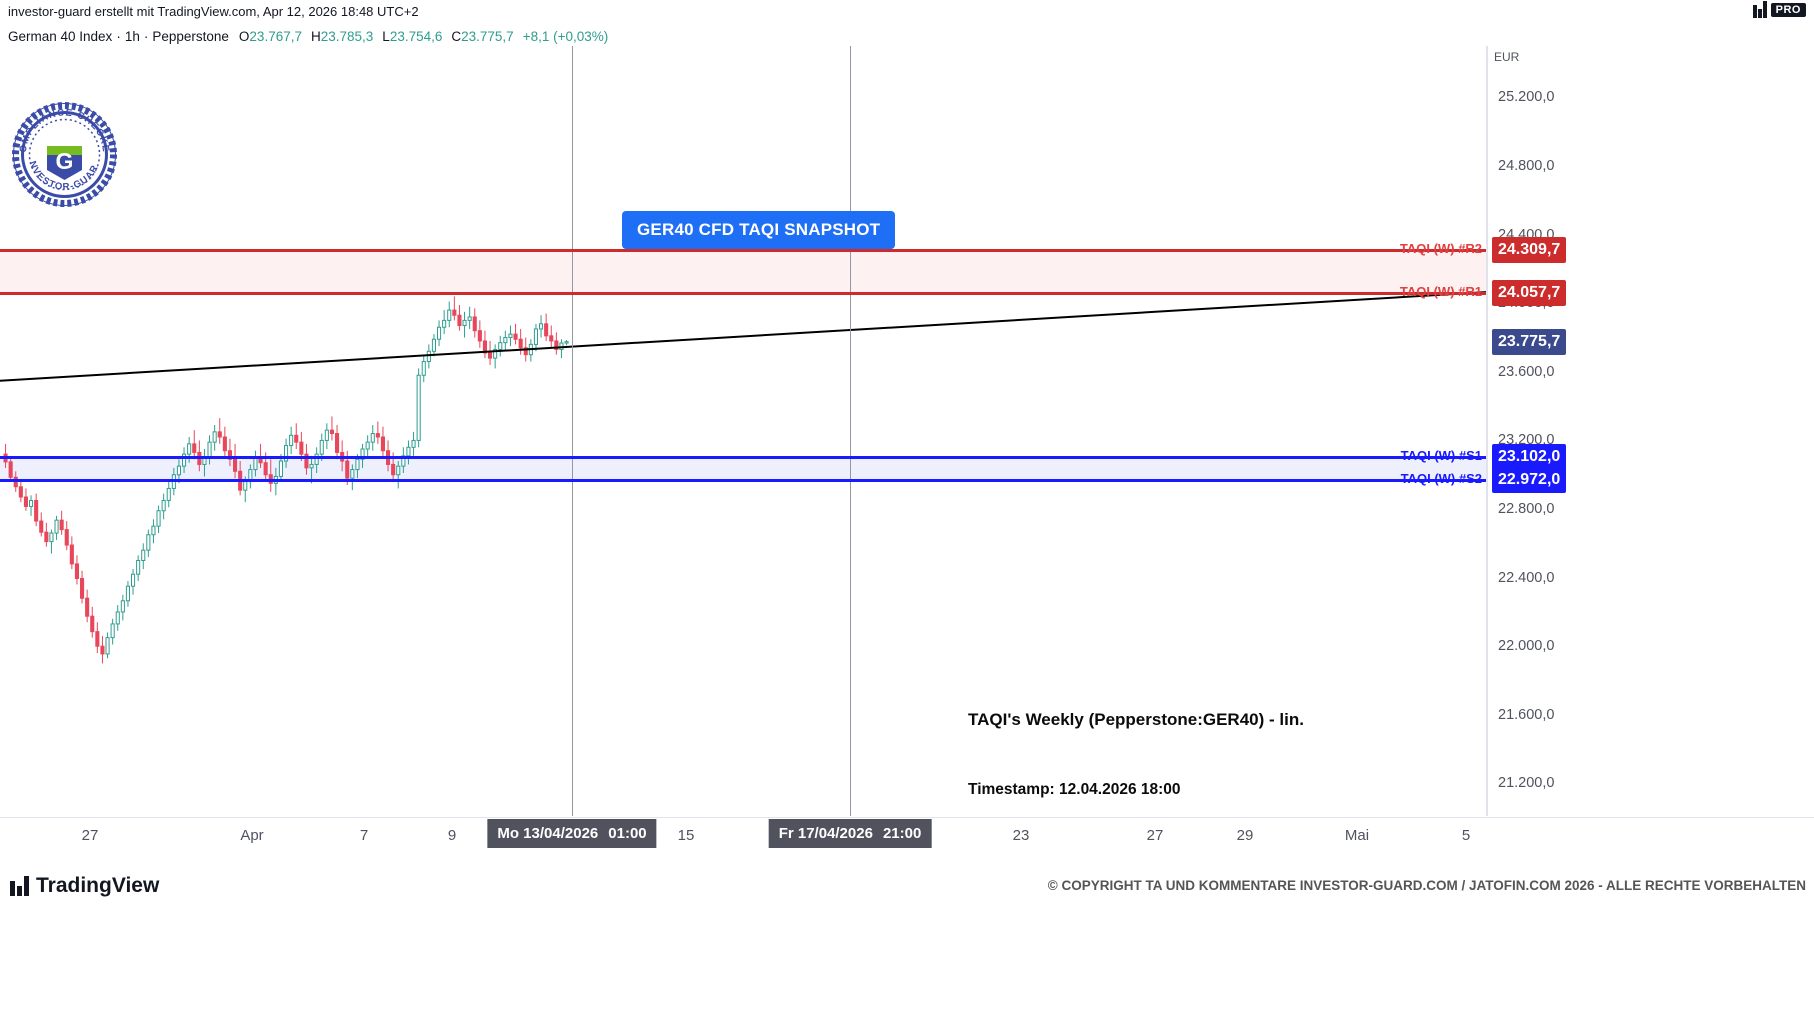 The width and height of the screenshot is (1814, 1035). I want to click on legend-sep-1: ·, so click(118, 36).